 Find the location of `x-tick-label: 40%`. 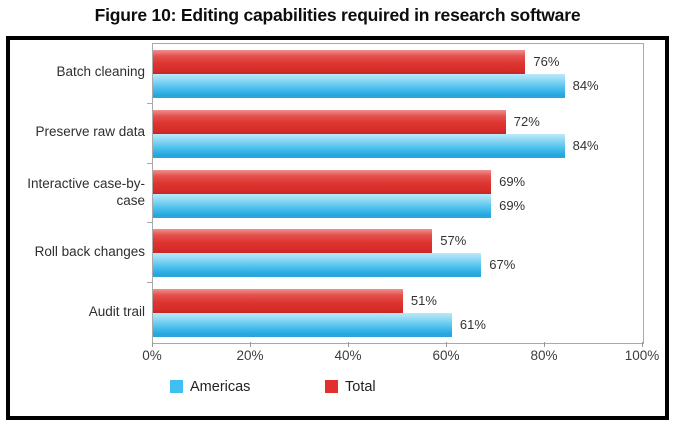

x-tick-label: 40% is located at coordinates (348, 355).